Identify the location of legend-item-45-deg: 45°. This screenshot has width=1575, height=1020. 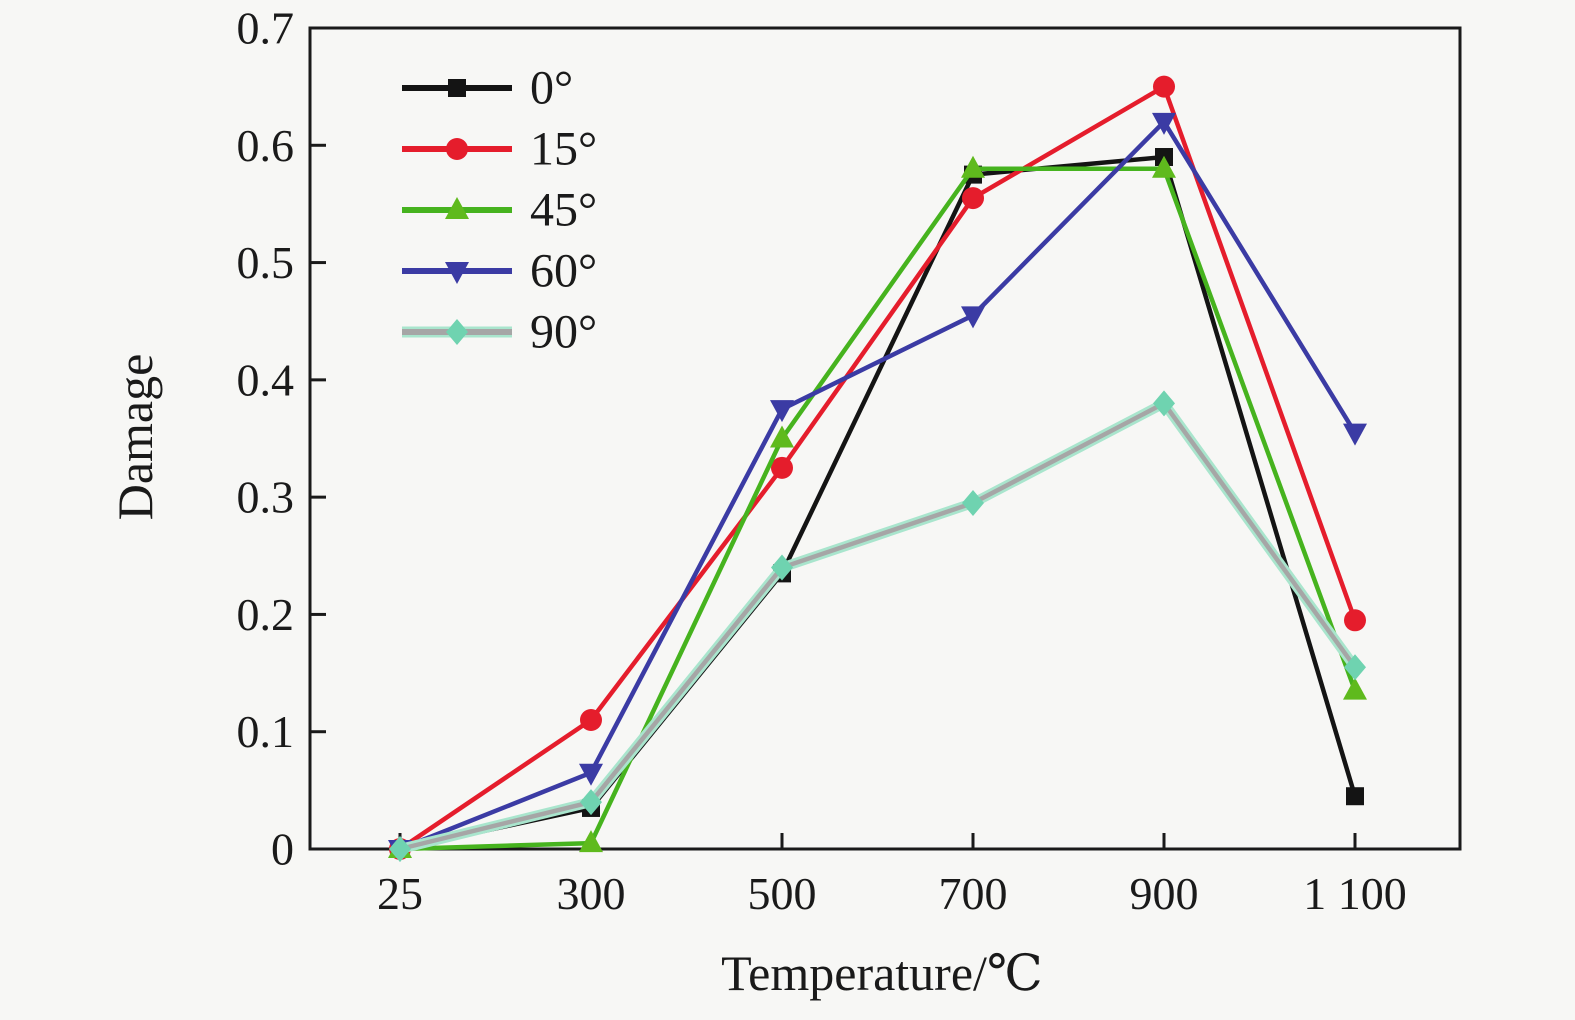
(499, 210).